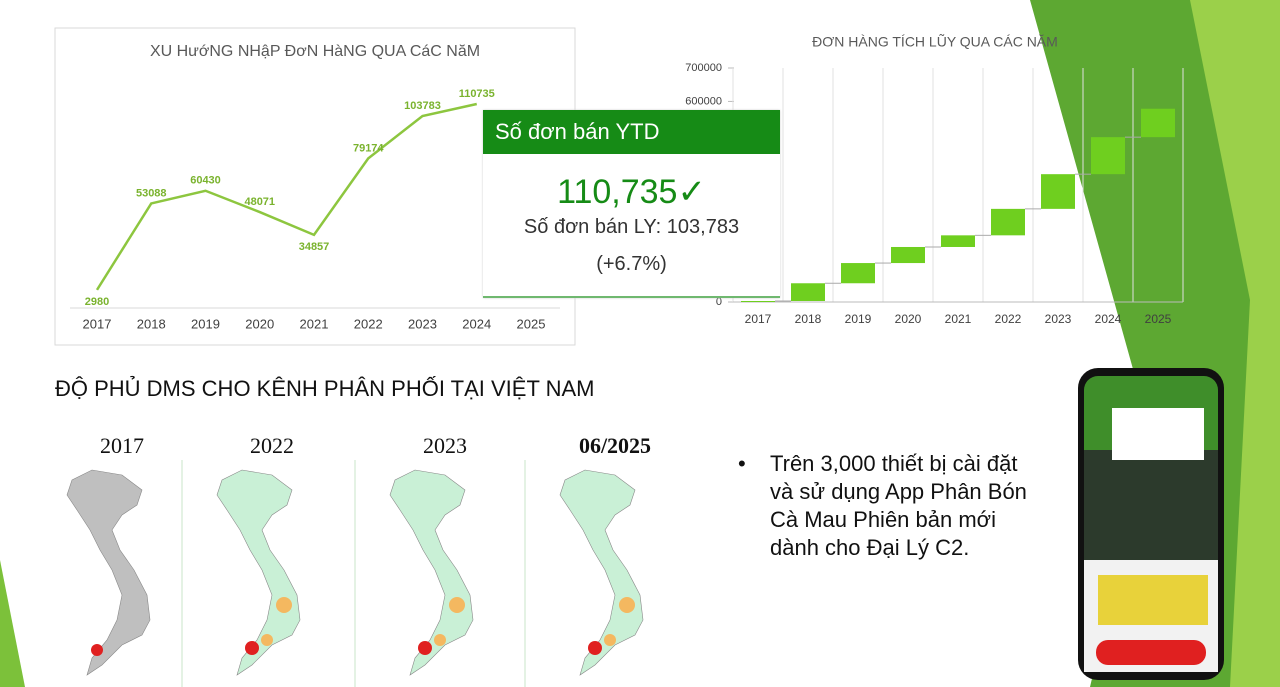 Image resolution: width=1280 pixels, height=687 pixels. I want to click on map-label: 2023, so click(445, 445).